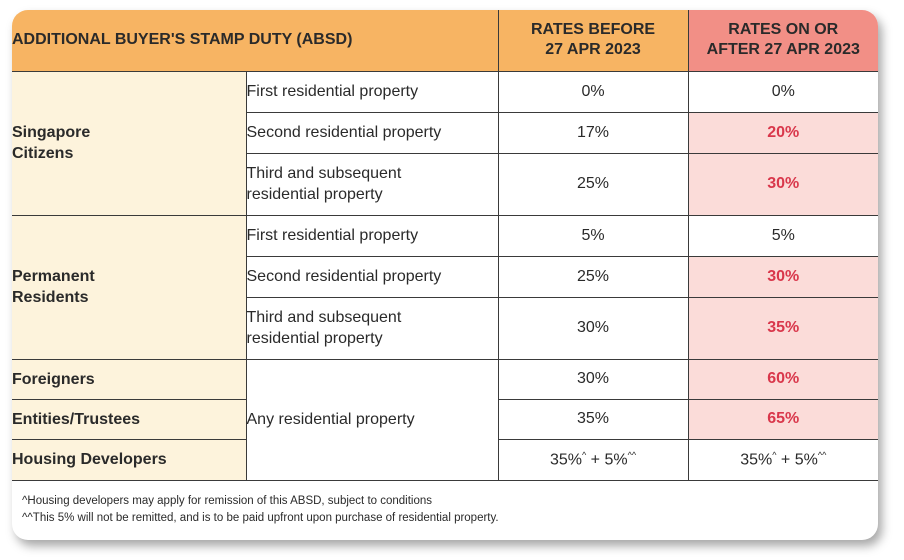 This screenshot has height=560, width=904. What do you see at coordinates (593, 419) in the screenshot?
I see `rate-before: 35%` at bounding box center [593, 419].